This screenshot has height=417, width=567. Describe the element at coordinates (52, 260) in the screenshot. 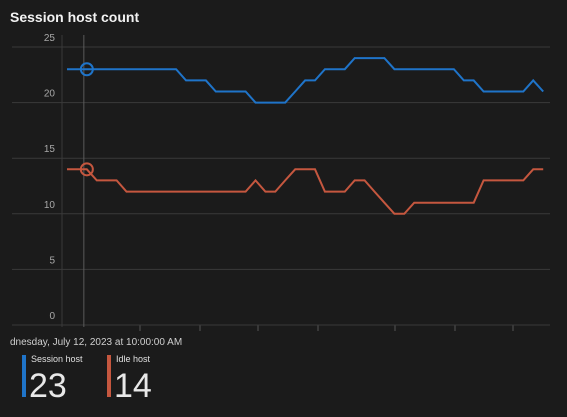

I see `y-tick-label: 5` at that location.